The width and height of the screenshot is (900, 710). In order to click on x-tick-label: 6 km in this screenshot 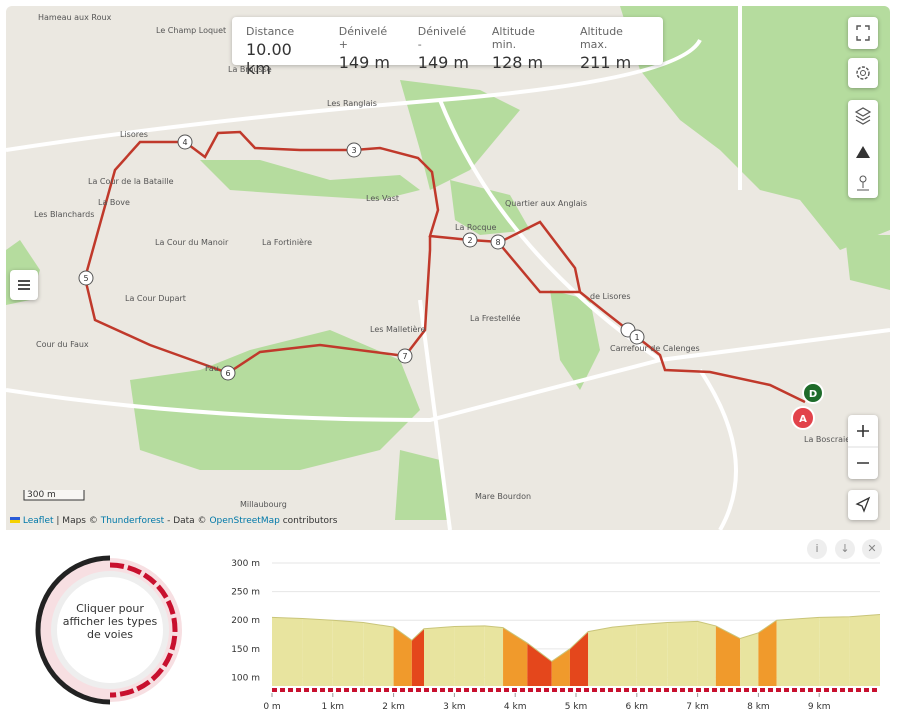, I will do `click(637, 706)`.